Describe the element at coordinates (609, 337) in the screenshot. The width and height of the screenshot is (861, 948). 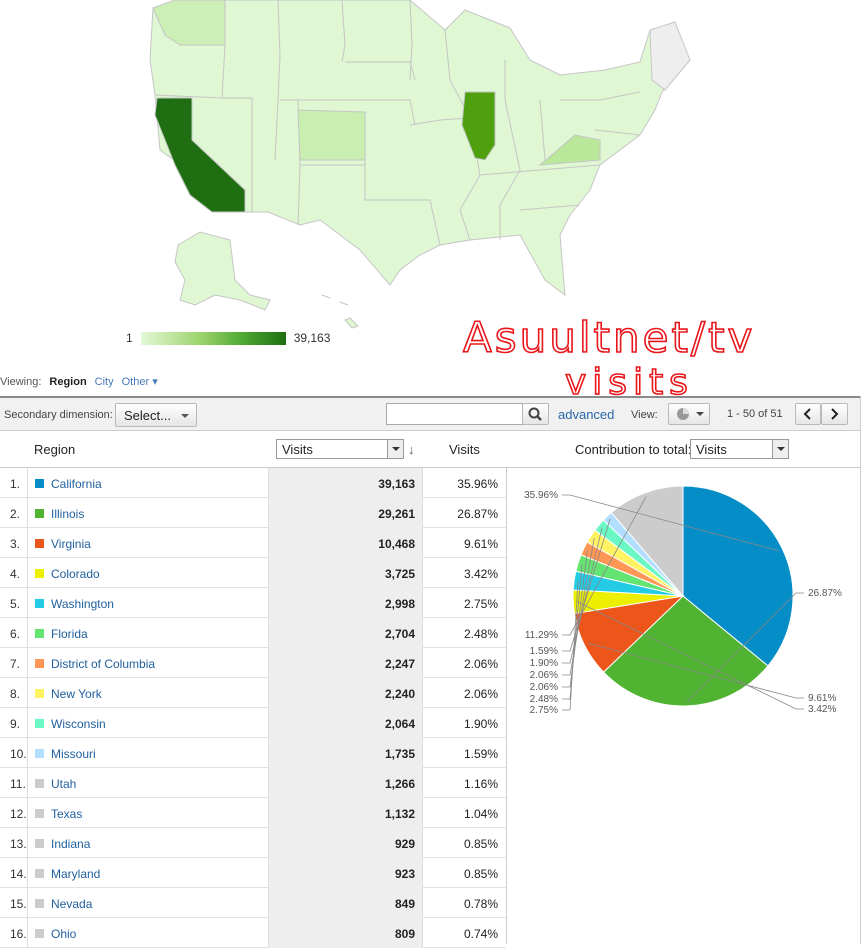
I see `handwriting-line1: Asuultnet/tv` at that location.